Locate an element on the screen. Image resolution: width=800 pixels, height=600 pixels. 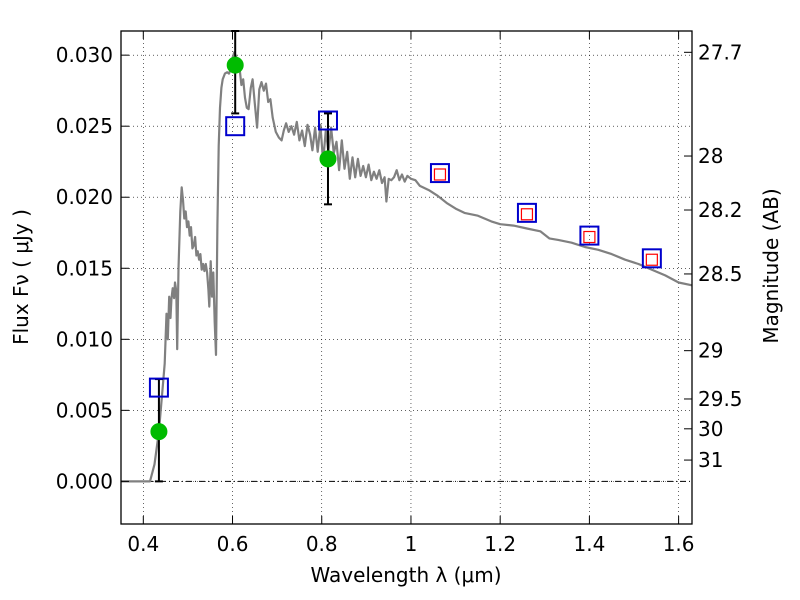
y-tick-label: 0.010 is located at coordinates (84, 339).